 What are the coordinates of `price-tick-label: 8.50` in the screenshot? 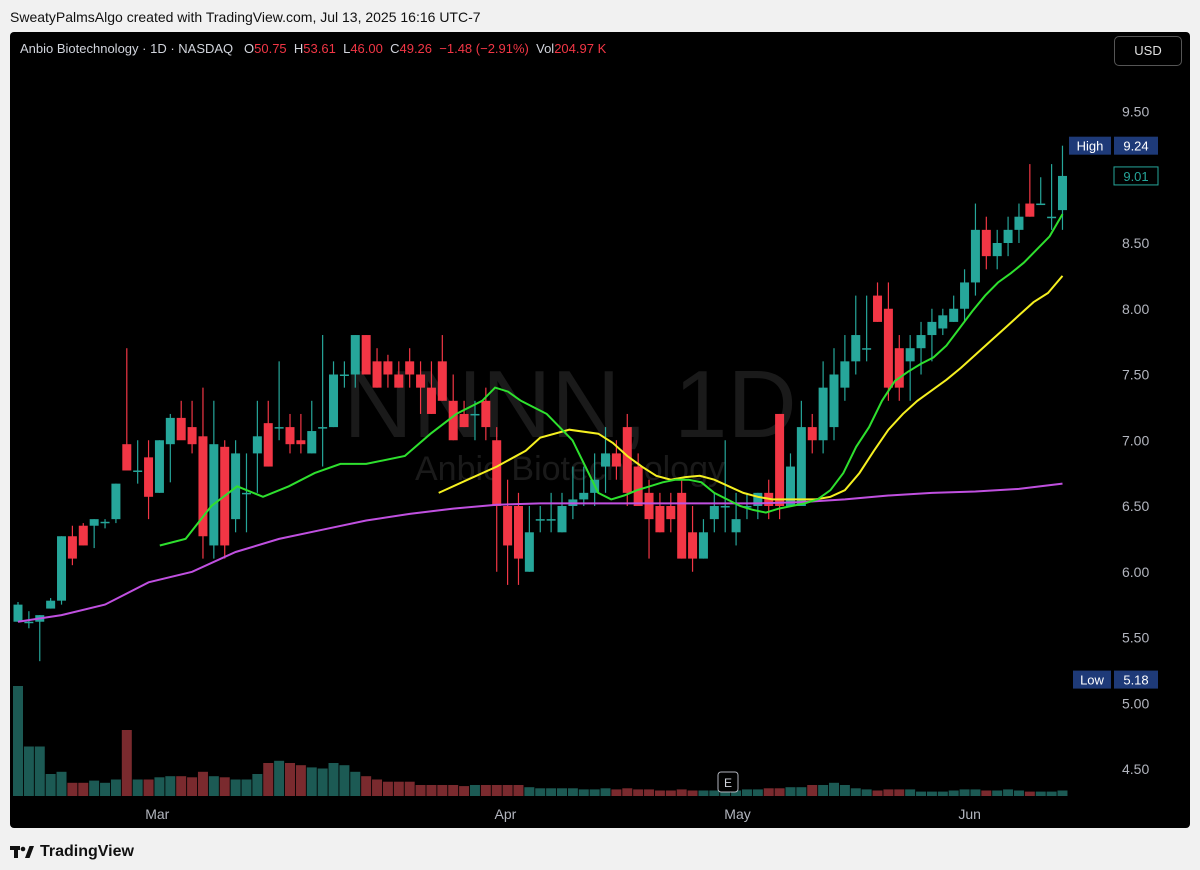 It's located at (1135, 243).